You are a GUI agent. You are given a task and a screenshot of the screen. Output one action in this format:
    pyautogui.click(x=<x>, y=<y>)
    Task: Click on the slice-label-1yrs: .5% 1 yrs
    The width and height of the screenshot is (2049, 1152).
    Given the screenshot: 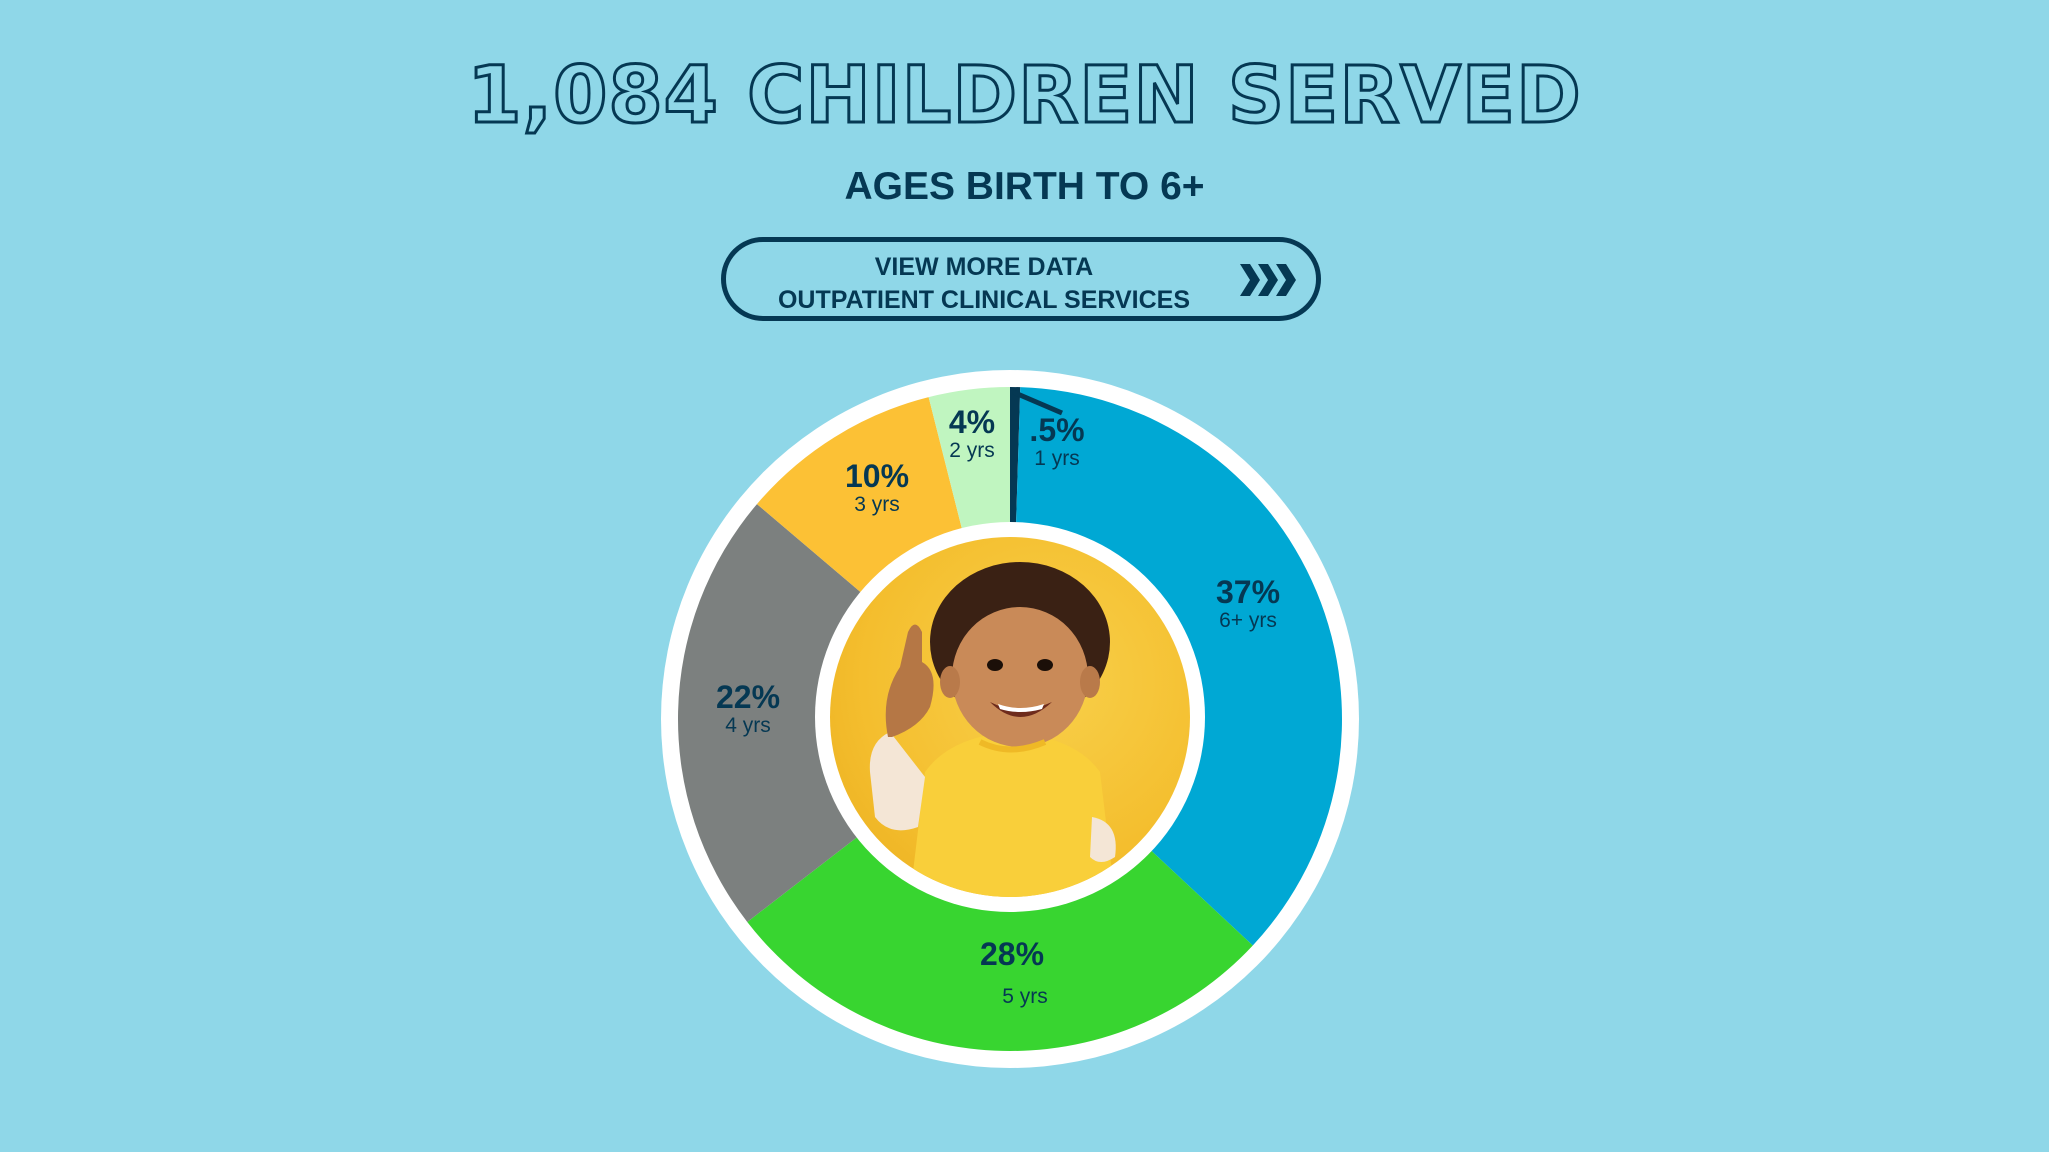 What is the action you would take?
    pyautogui.click(x=1056, y=442)
    